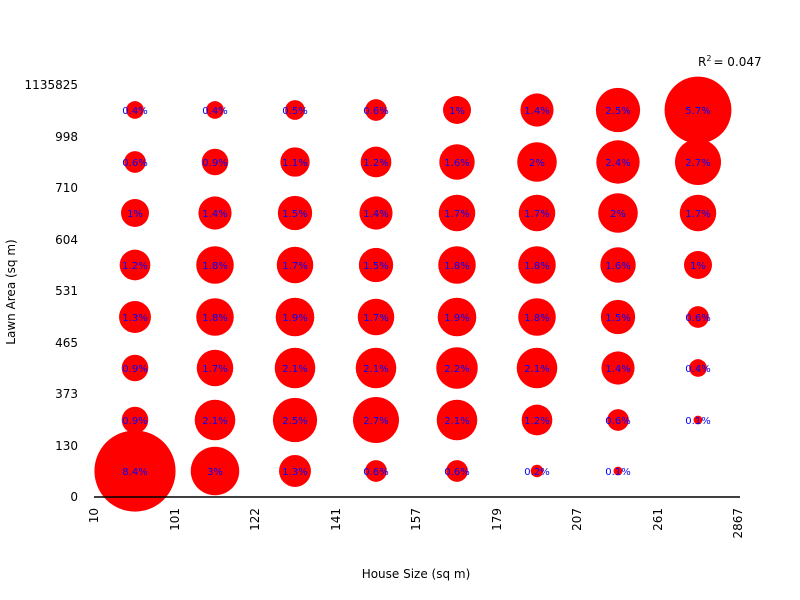 The width and height of the screenshot is (800, 600). Describe the element at coordinates (66, 137) in the screenshot. I see `y-tick-label: 998` at that location.